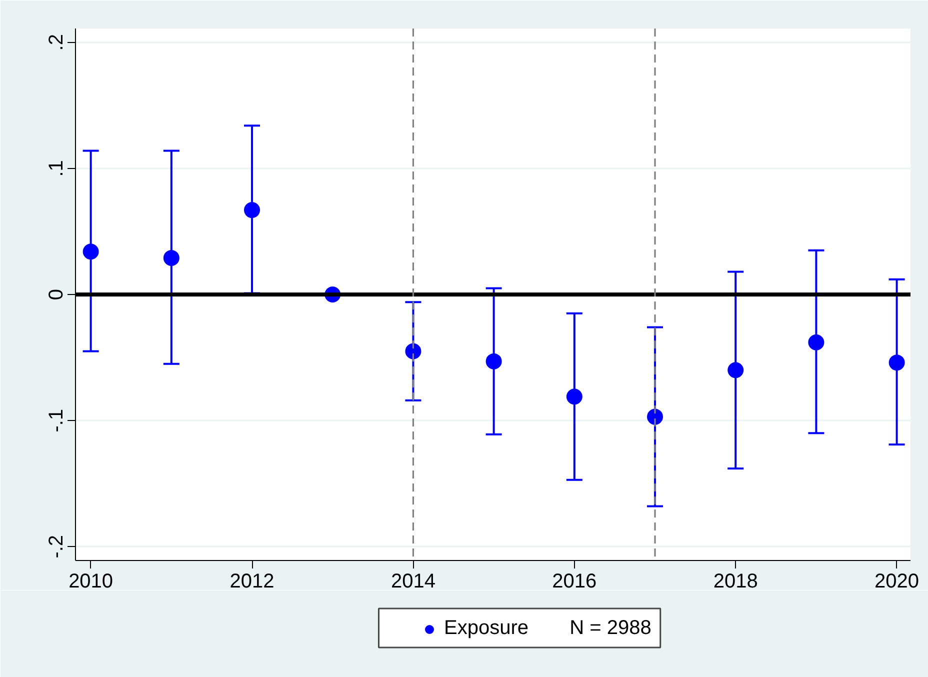 This screenshot has height=677, width=928. What do you see at coordinates (611, 628) in the screenshot?
I see `legend-title: N = 2988` at bounding box center [611, 628].